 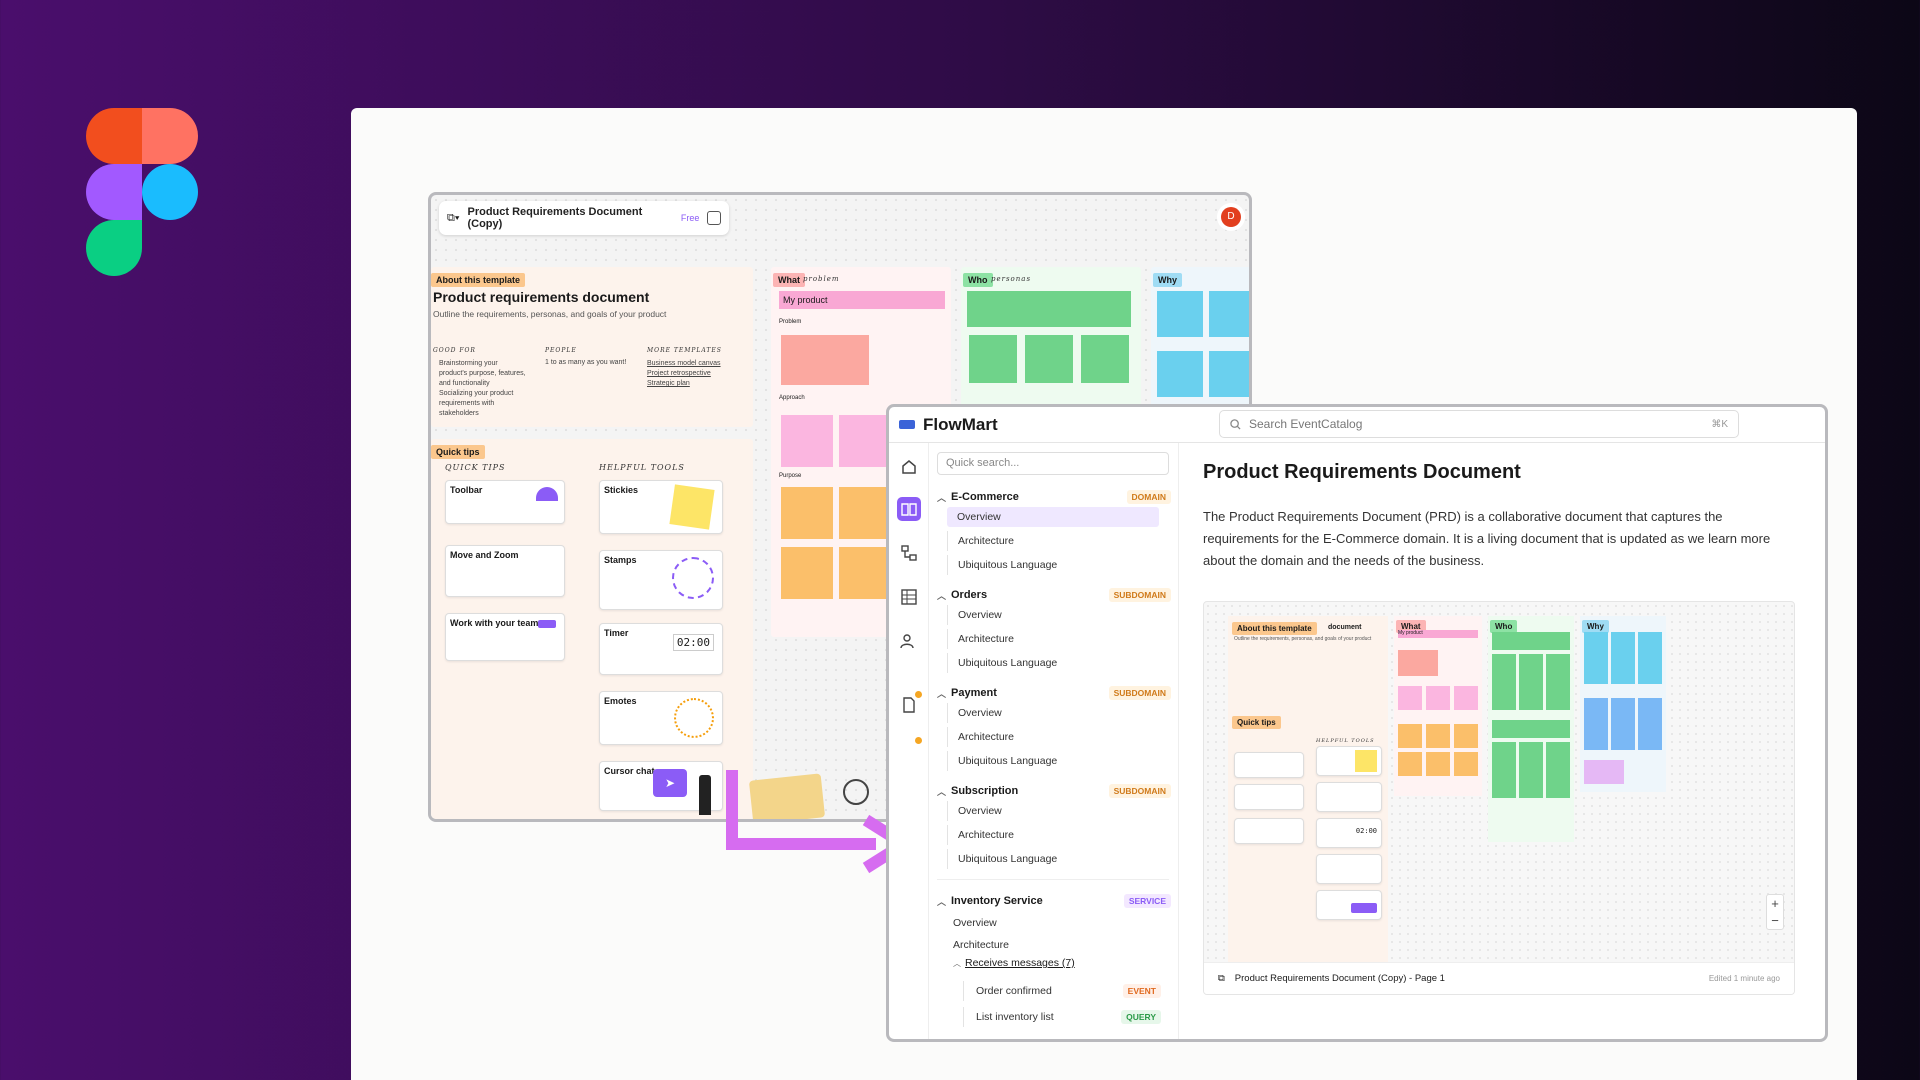 I want to click on flowmart-header: FlowMart Search EventCatalog ⌘K, so click(x=1357, y=425).